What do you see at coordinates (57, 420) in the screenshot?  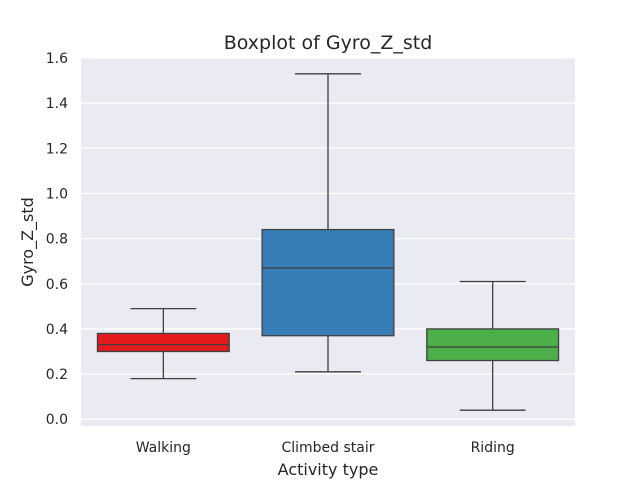 I see `y-tick-label: 0.0` at bounding box center [57, 420].